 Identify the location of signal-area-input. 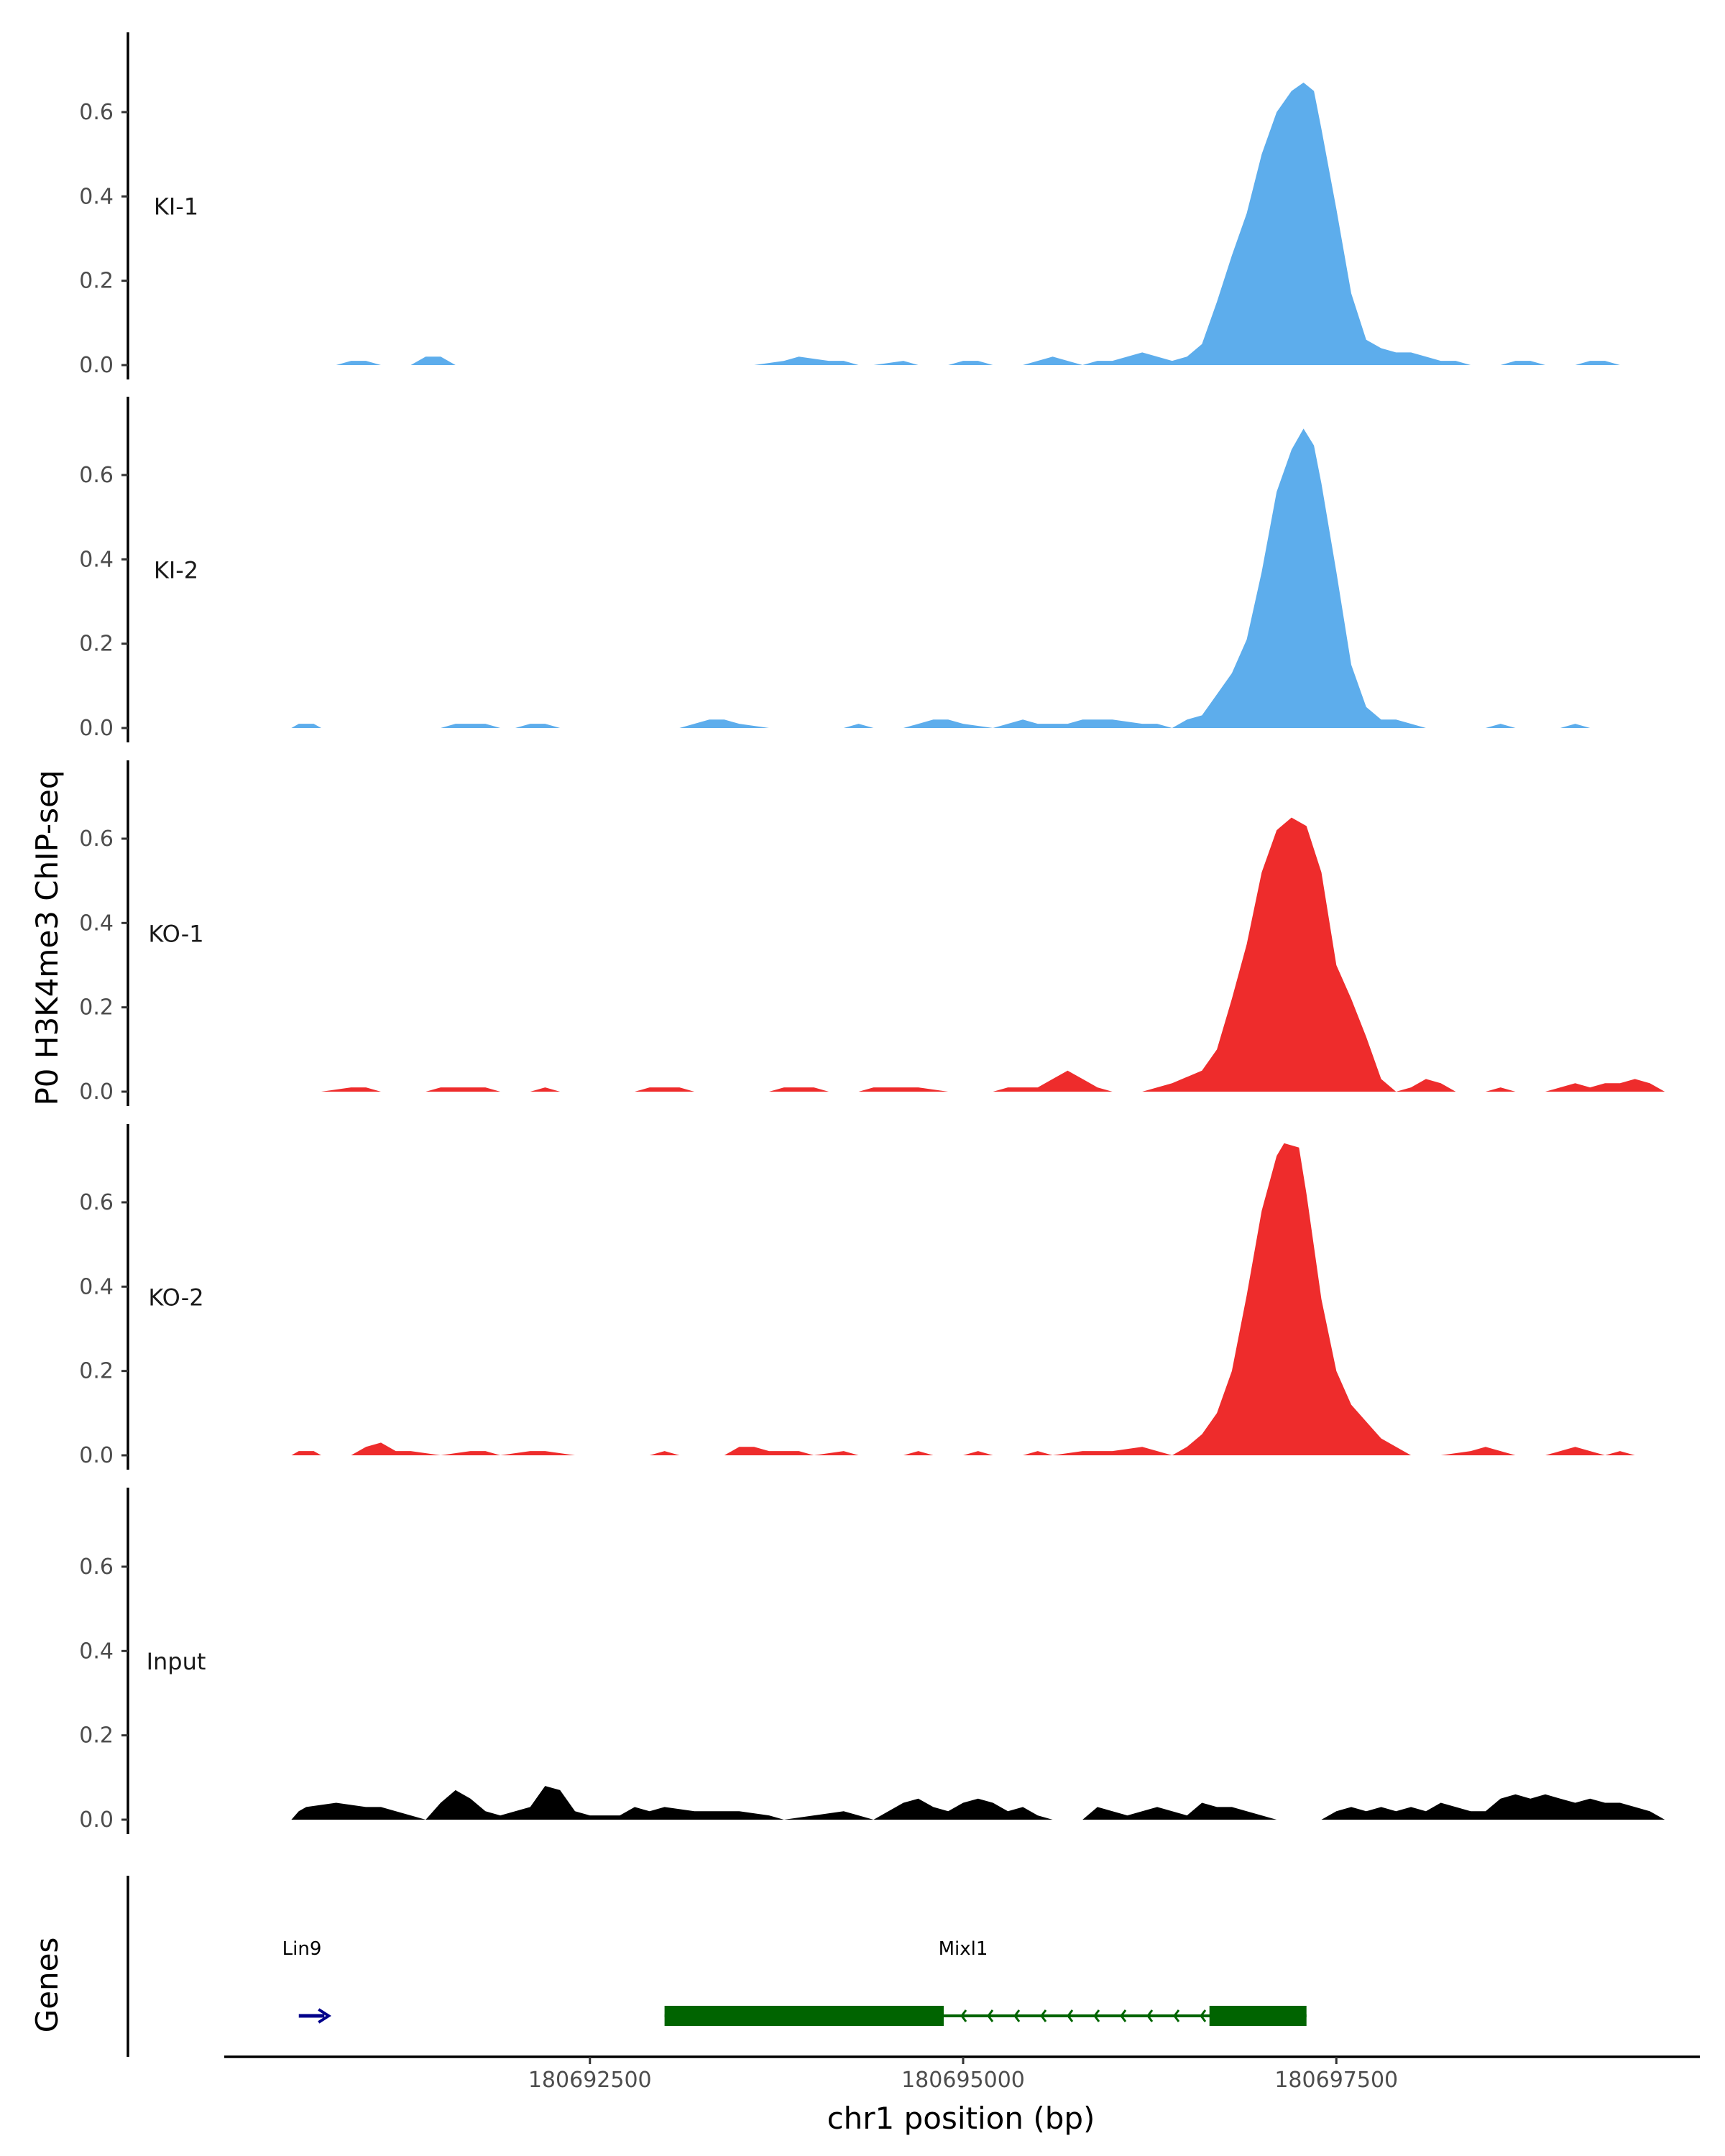
(978, 1803).